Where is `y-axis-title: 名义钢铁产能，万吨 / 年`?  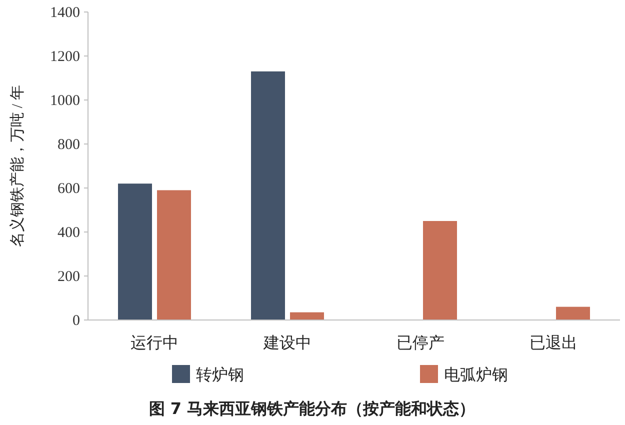 y-axis-title: 名义钢铁产能，万吨 / 年 is located at coordinates (17, 166).